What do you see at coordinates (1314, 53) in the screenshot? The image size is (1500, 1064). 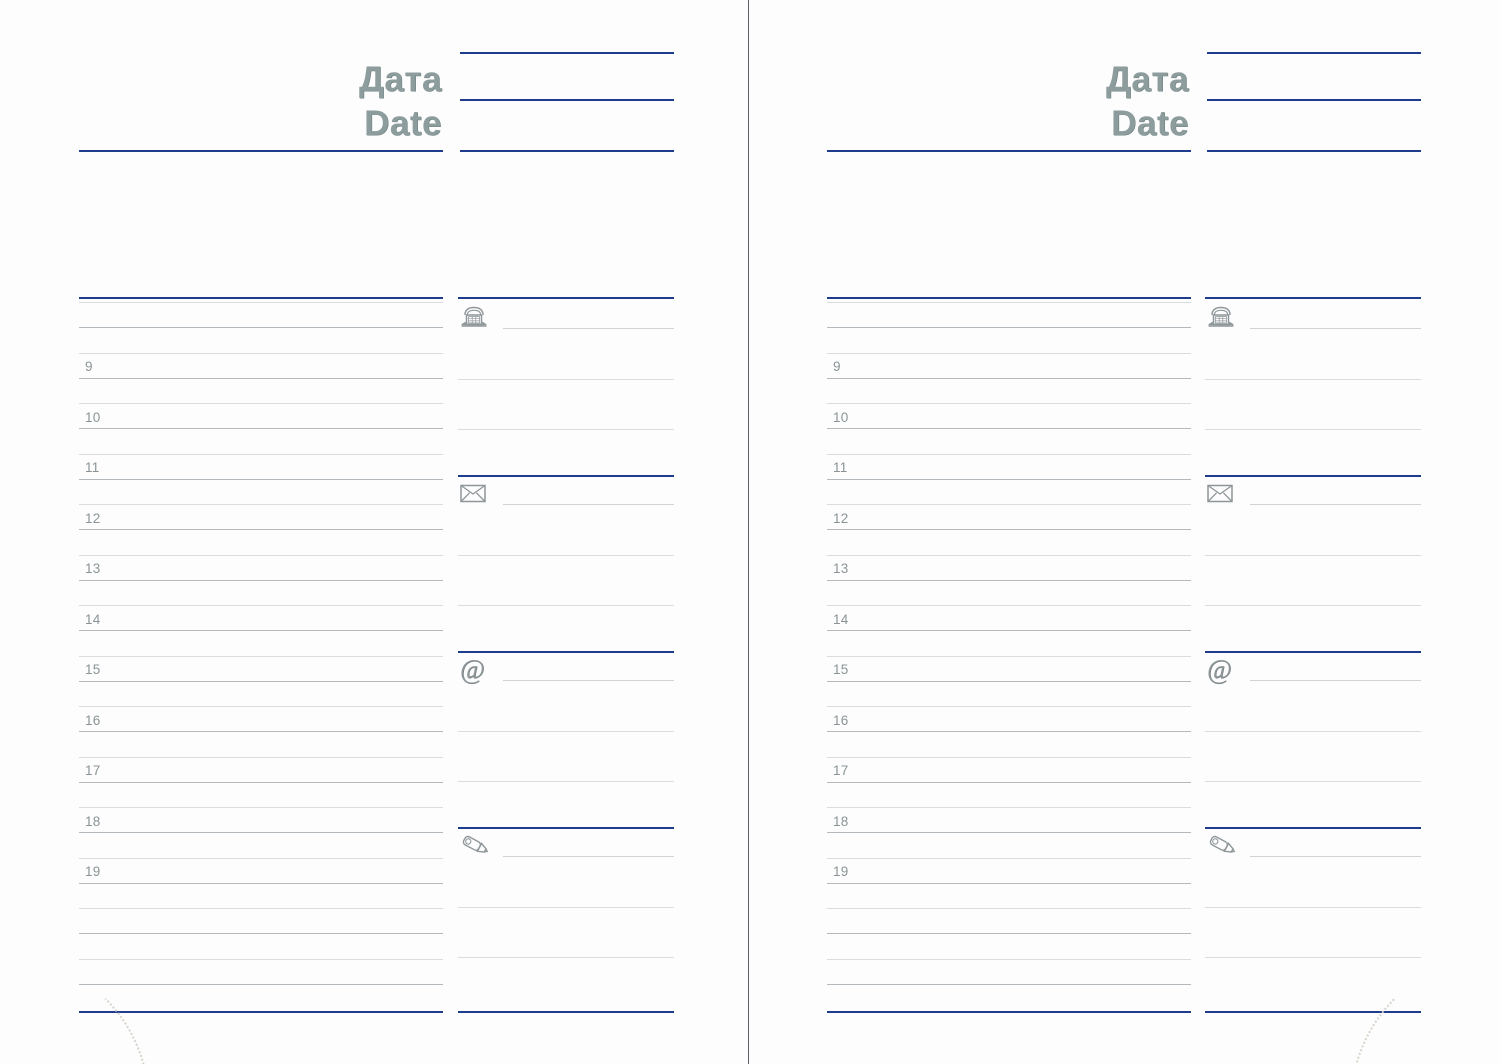 I see `date-rule-top-right-right-page` at bounding box center [1314, 53].